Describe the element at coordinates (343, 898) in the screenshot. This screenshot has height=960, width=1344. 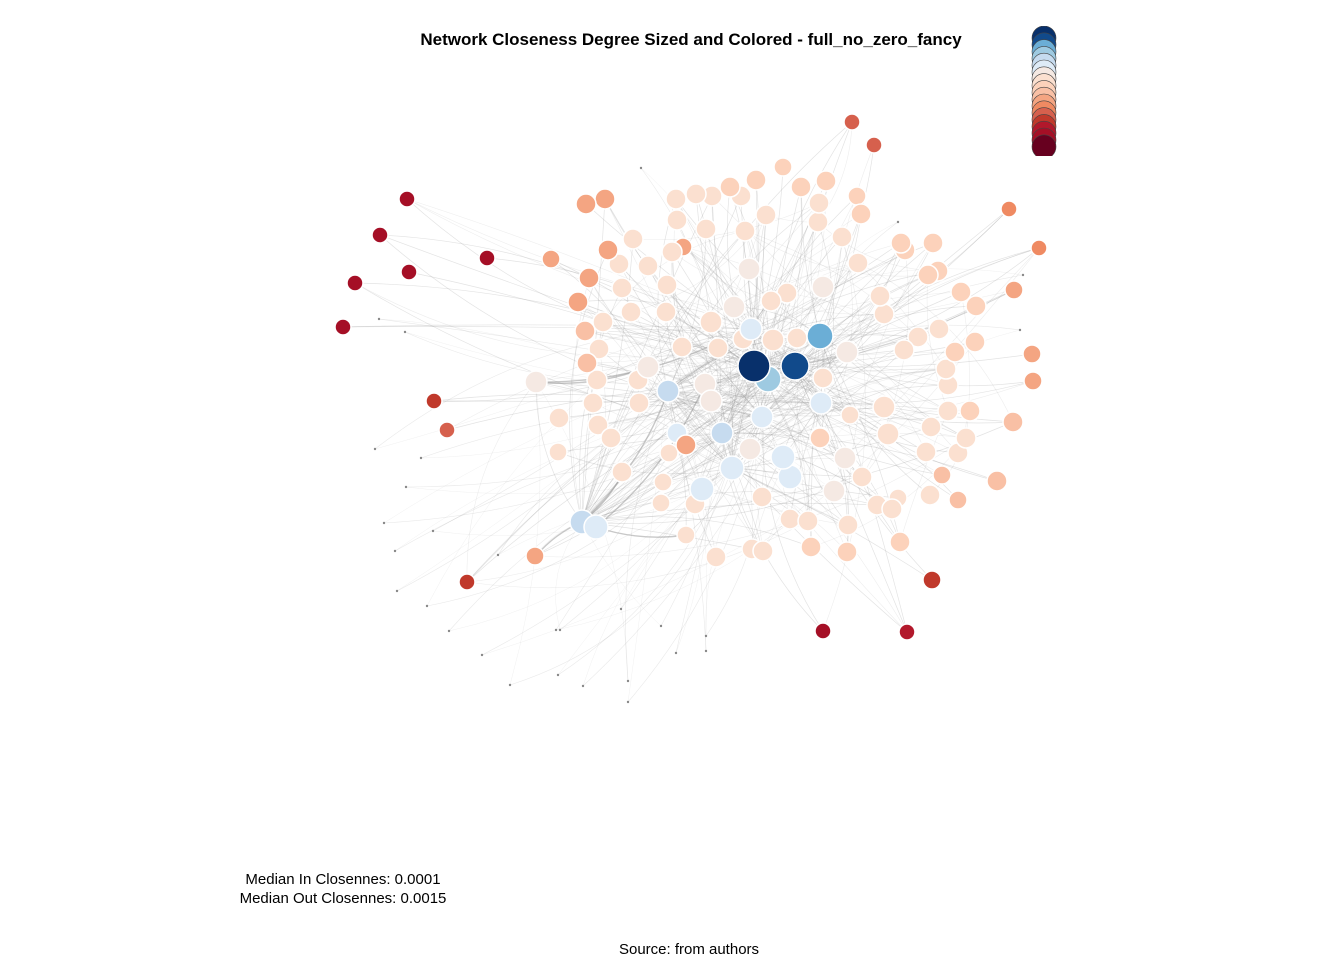
I see `median-out-closeness: Median Out Closennes: 0.0015` at that location.